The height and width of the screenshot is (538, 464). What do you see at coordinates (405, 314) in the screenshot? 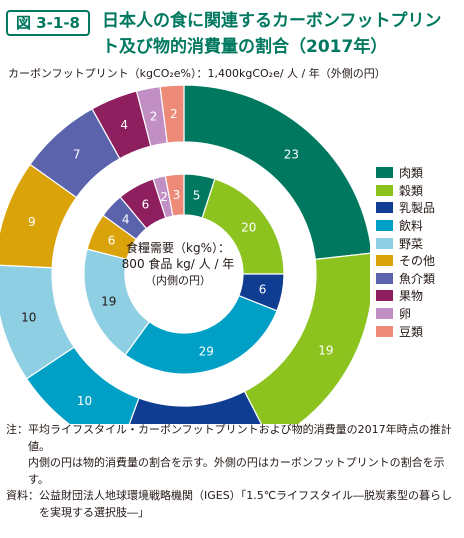
I see `legend-label: 卵` at bounding box center [405, 314].